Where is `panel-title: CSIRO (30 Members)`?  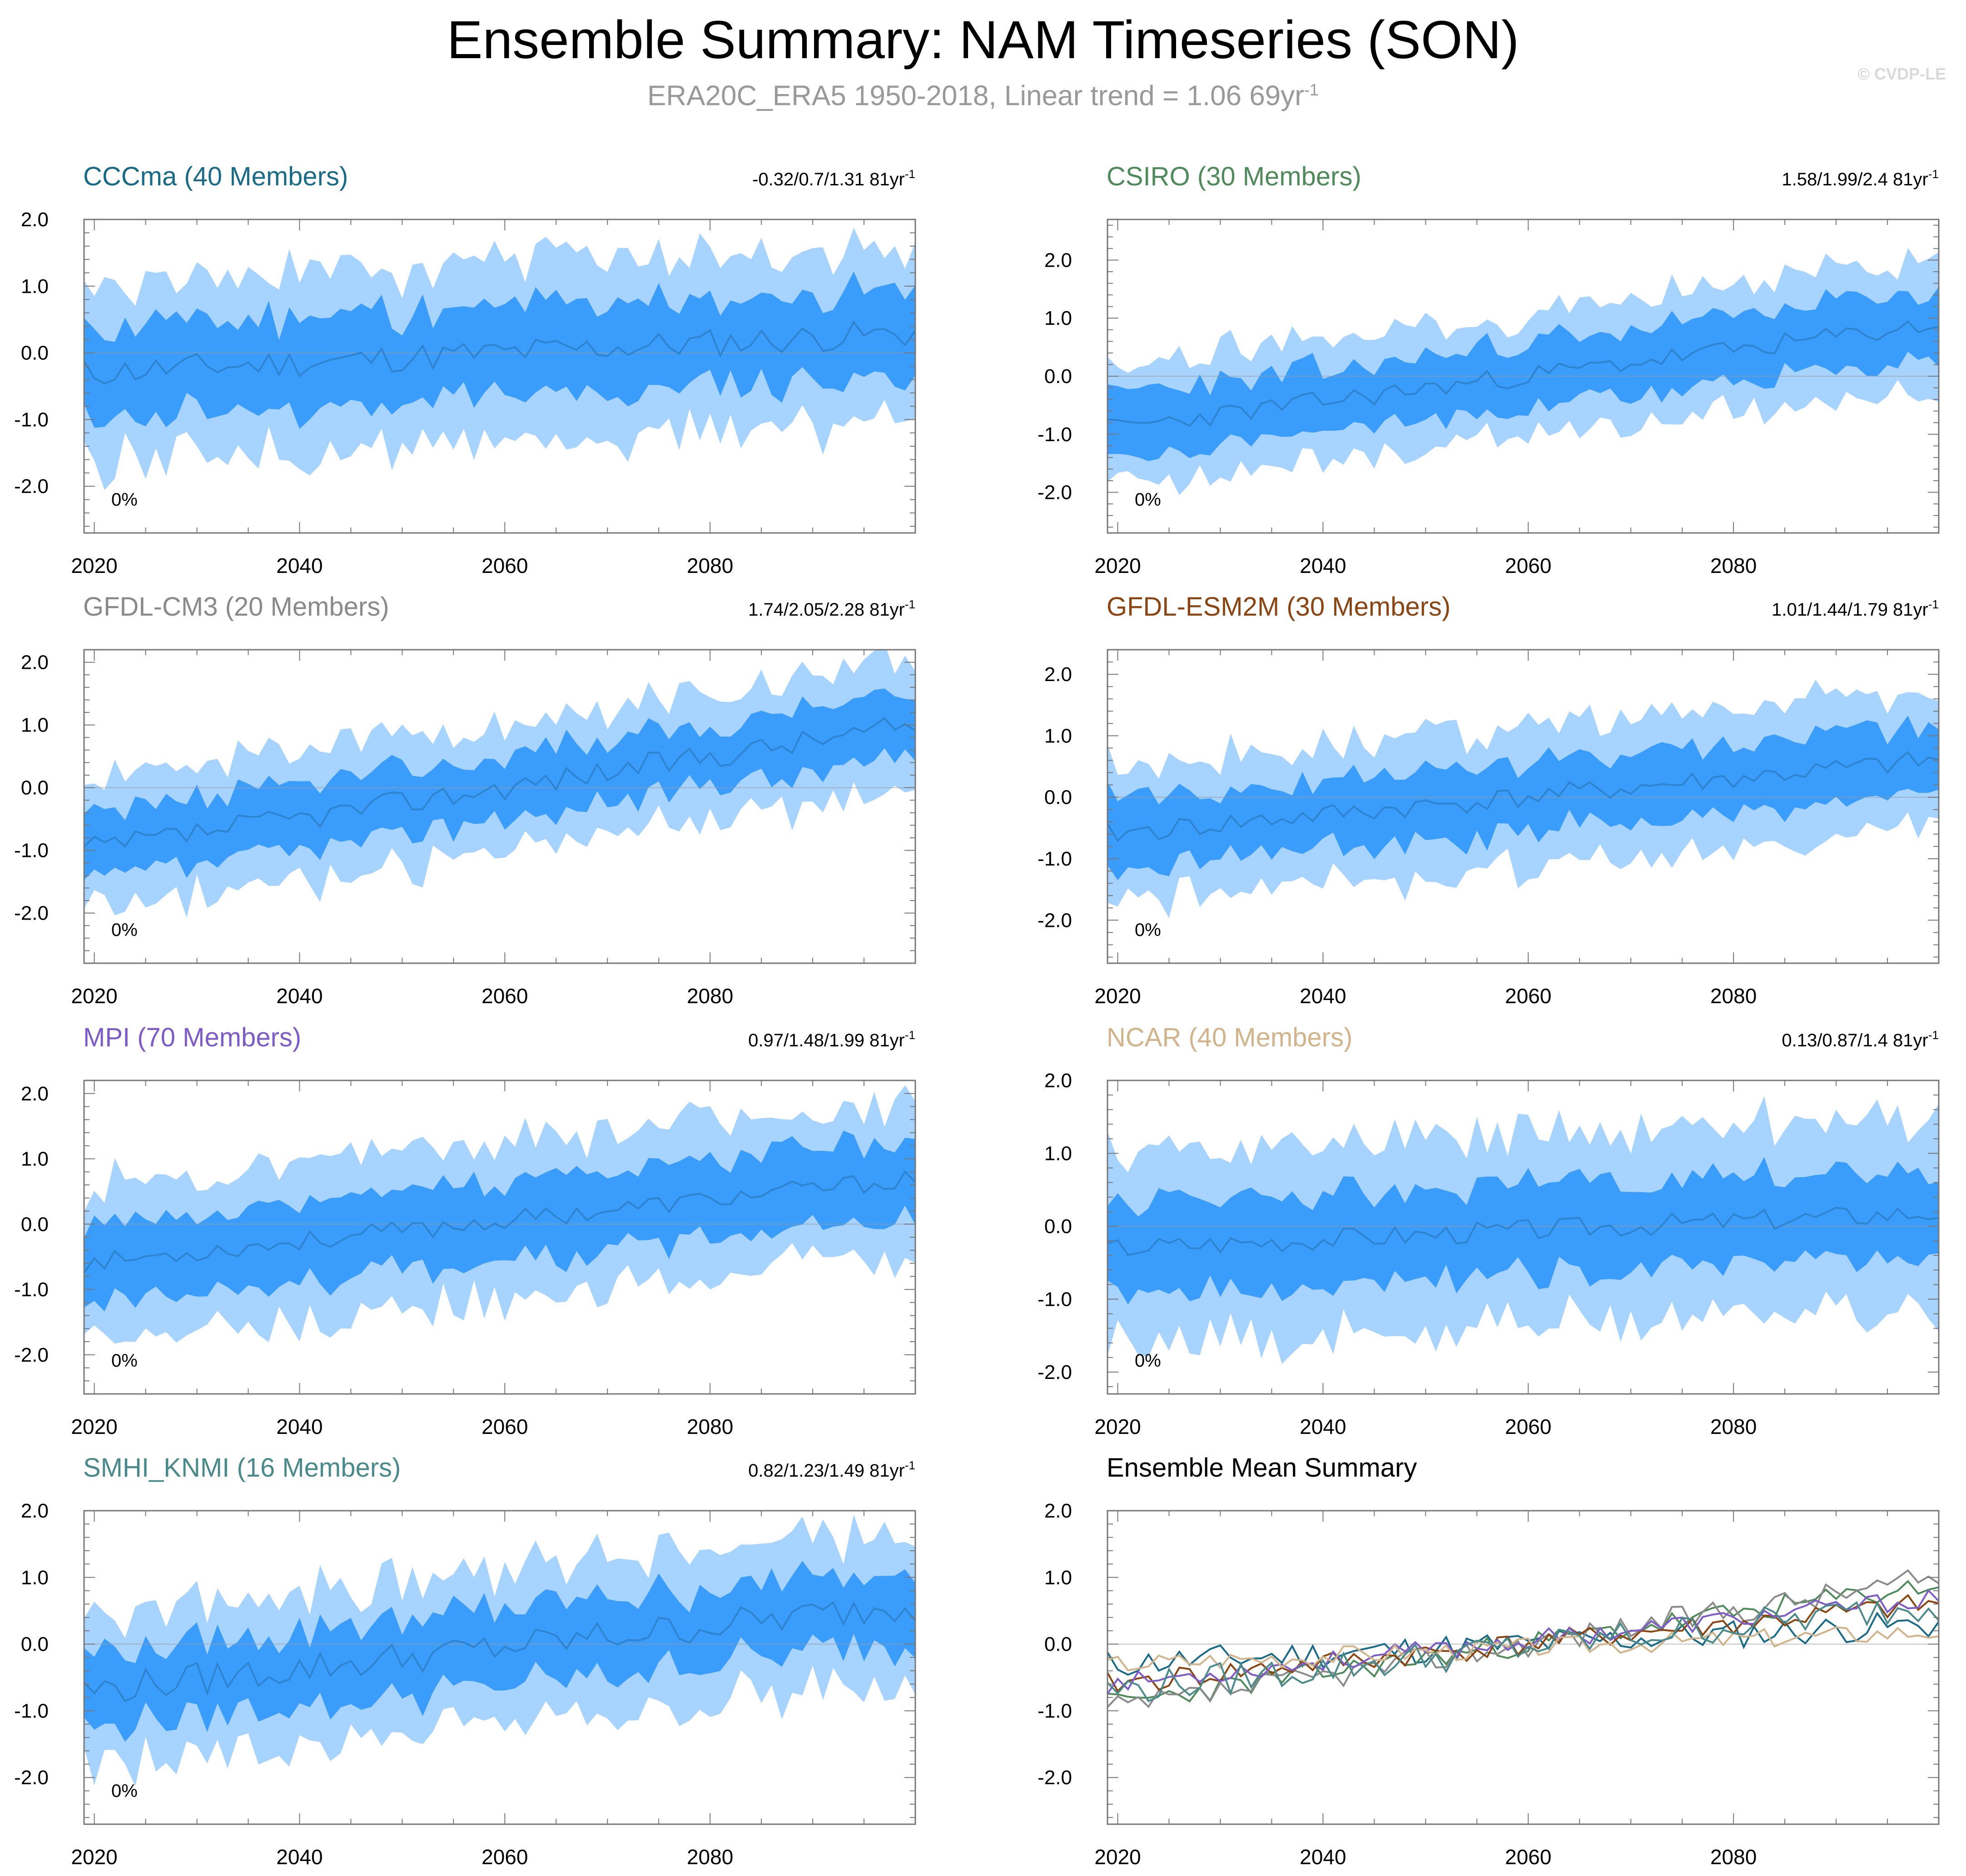 panel-title: CSIRO (30 Members) is located at coordinates (1234, 177).